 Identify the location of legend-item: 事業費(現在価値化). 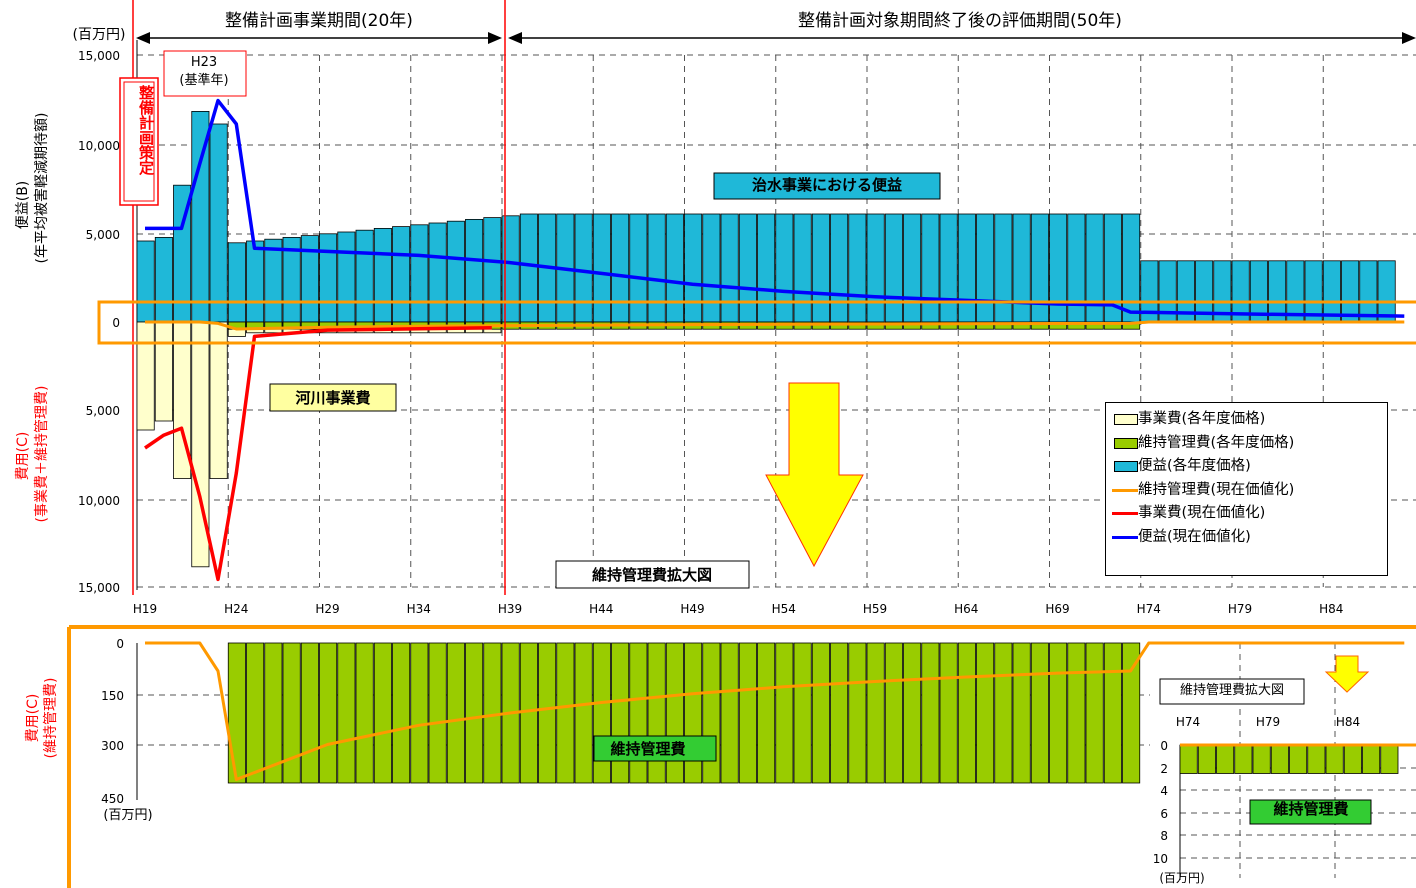
(1249, 514).